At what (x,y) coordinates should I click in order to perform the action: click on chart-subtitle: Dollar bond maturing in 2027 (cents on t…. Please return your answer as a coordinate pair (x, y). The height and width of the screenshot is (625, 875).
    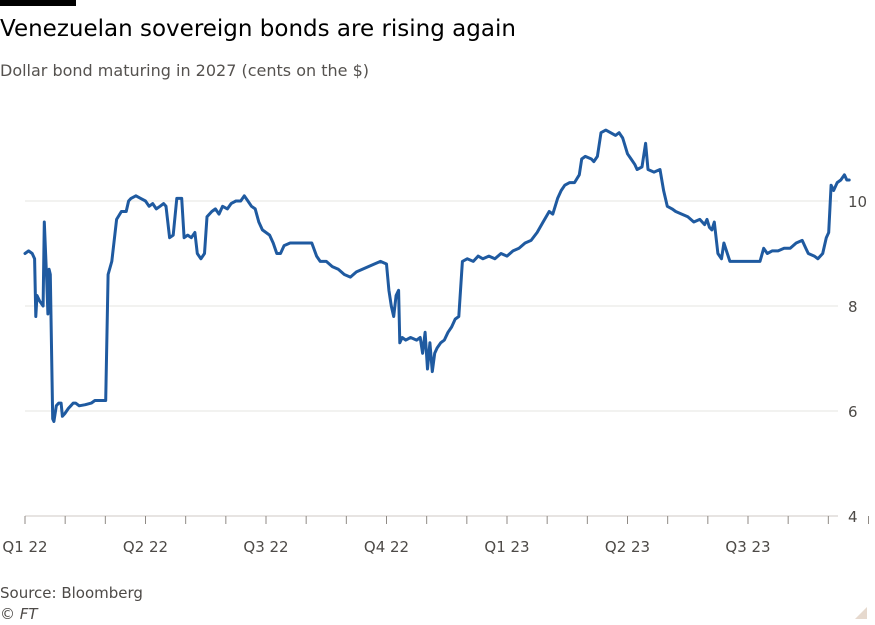
    Looking at the image, I should click on (184, 70).